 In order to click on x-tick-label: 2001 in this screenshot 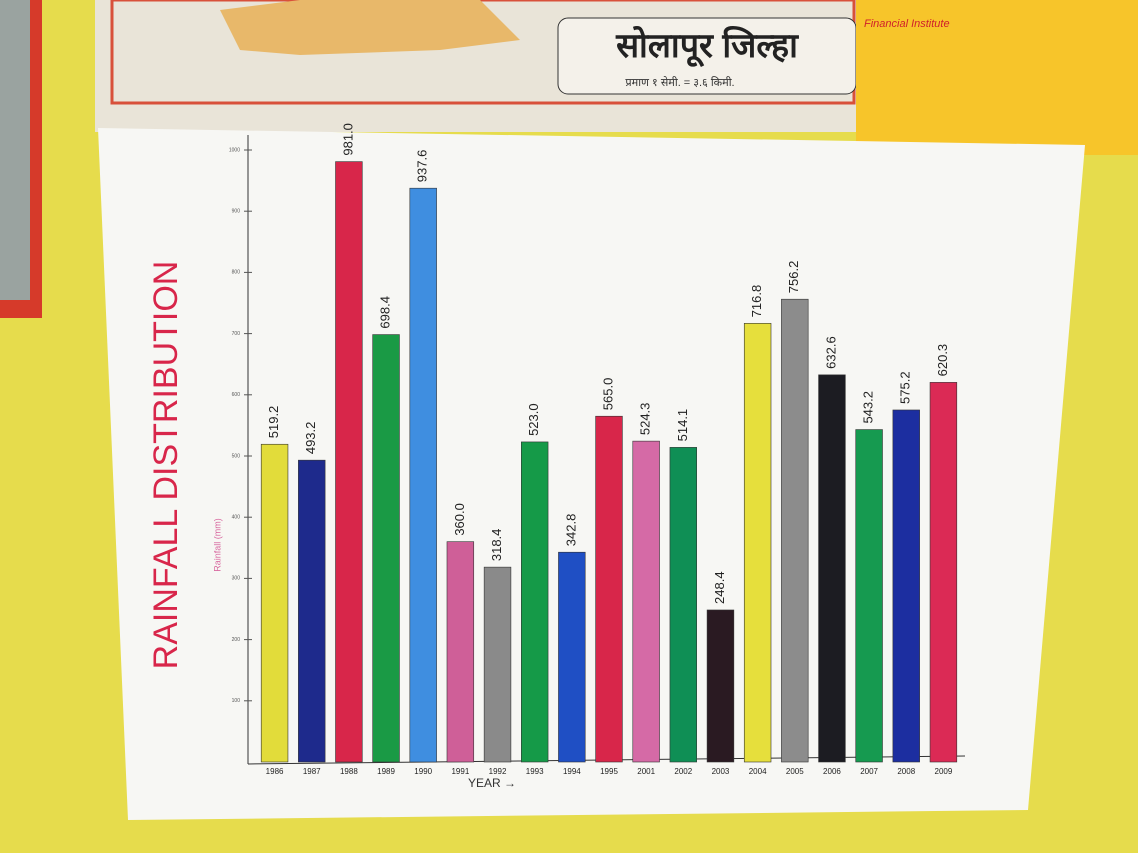, I will do `click(646, 771)`.